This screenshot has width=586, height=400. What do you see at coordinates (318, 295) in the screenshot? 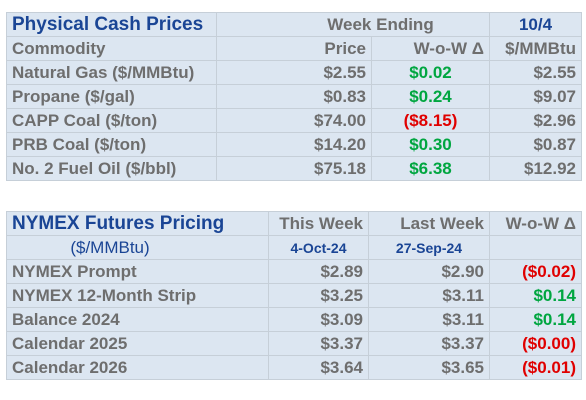
I see `this-week-value: $3.25` at bounding box center [318, 295].